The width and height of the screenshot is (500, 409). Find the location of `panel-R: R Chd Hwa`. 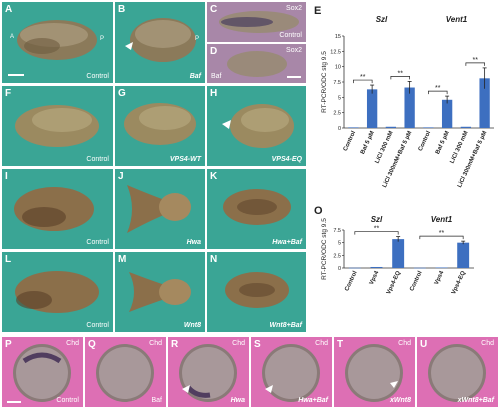

panel-R: R Chd Hwa is located at coordinates (208, 372).